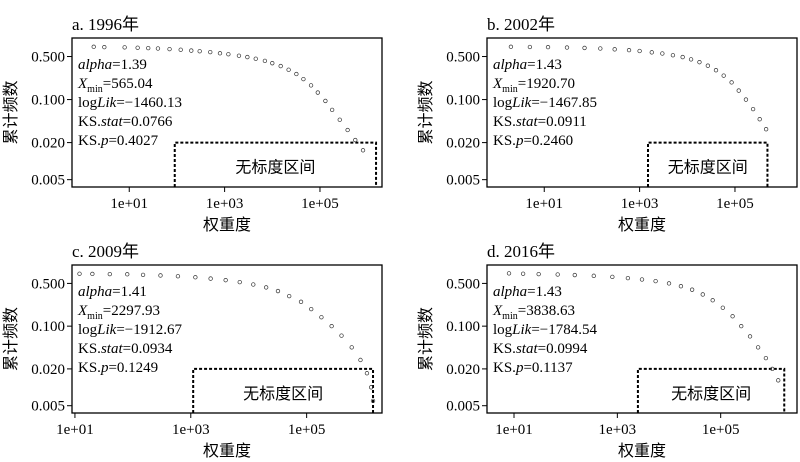 Image resolution: width=800 pixels, height=462 pixels. What do you see at coordinates (130, 330) in the screenshot?
I see `stat-loglik: logLik=−1912.67` at bounding box center [130, 330].